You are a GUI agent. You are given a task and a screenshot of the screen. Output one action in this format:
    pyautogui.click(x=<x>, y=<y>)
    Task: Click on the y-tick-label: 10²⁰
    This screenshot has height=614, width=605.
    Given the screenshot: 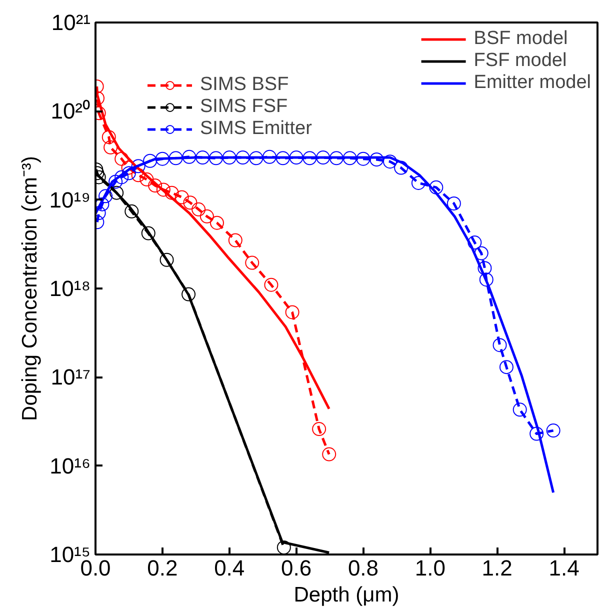 What is the action you would take?
    pyautogui.click(x=70, y=111)
    